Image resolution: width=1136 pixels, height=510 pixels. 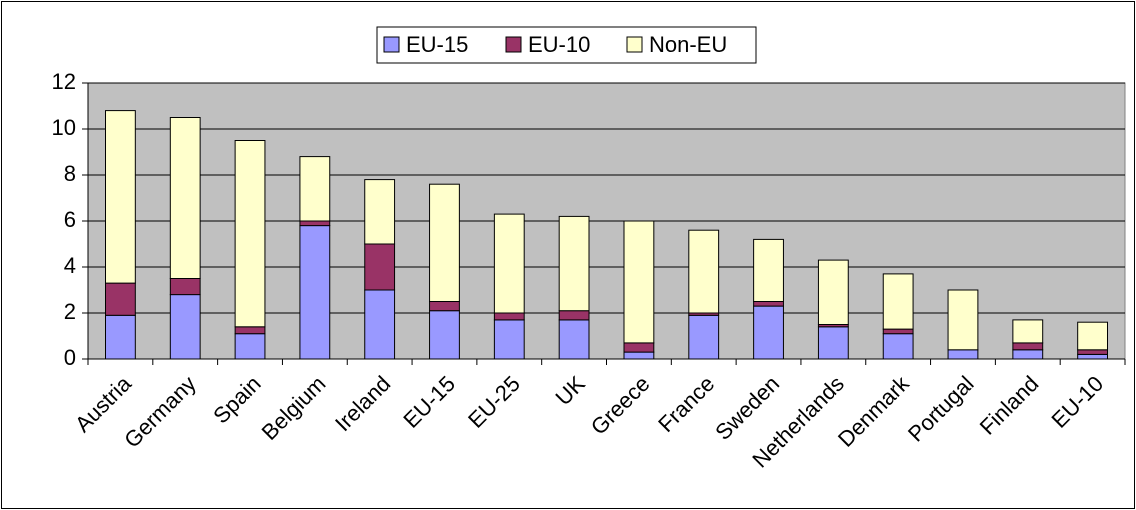 What do you see at coordinates (70, 357) in the screenshot?
I see `y-tick-label: 0` at bounding box center [70, 357].